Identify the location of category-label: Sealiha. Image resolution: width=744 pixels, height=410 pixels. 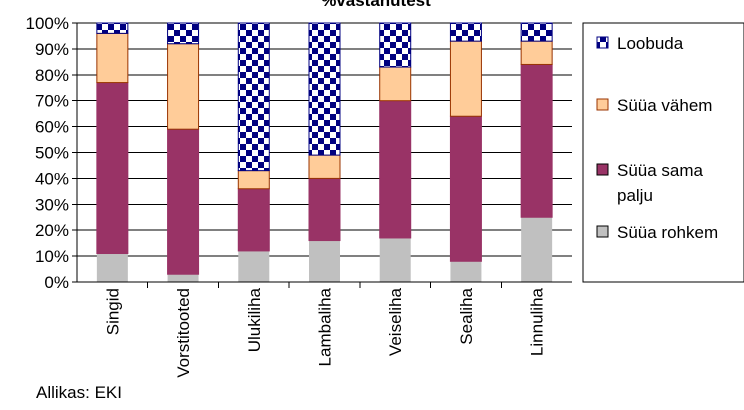
(466, 315).